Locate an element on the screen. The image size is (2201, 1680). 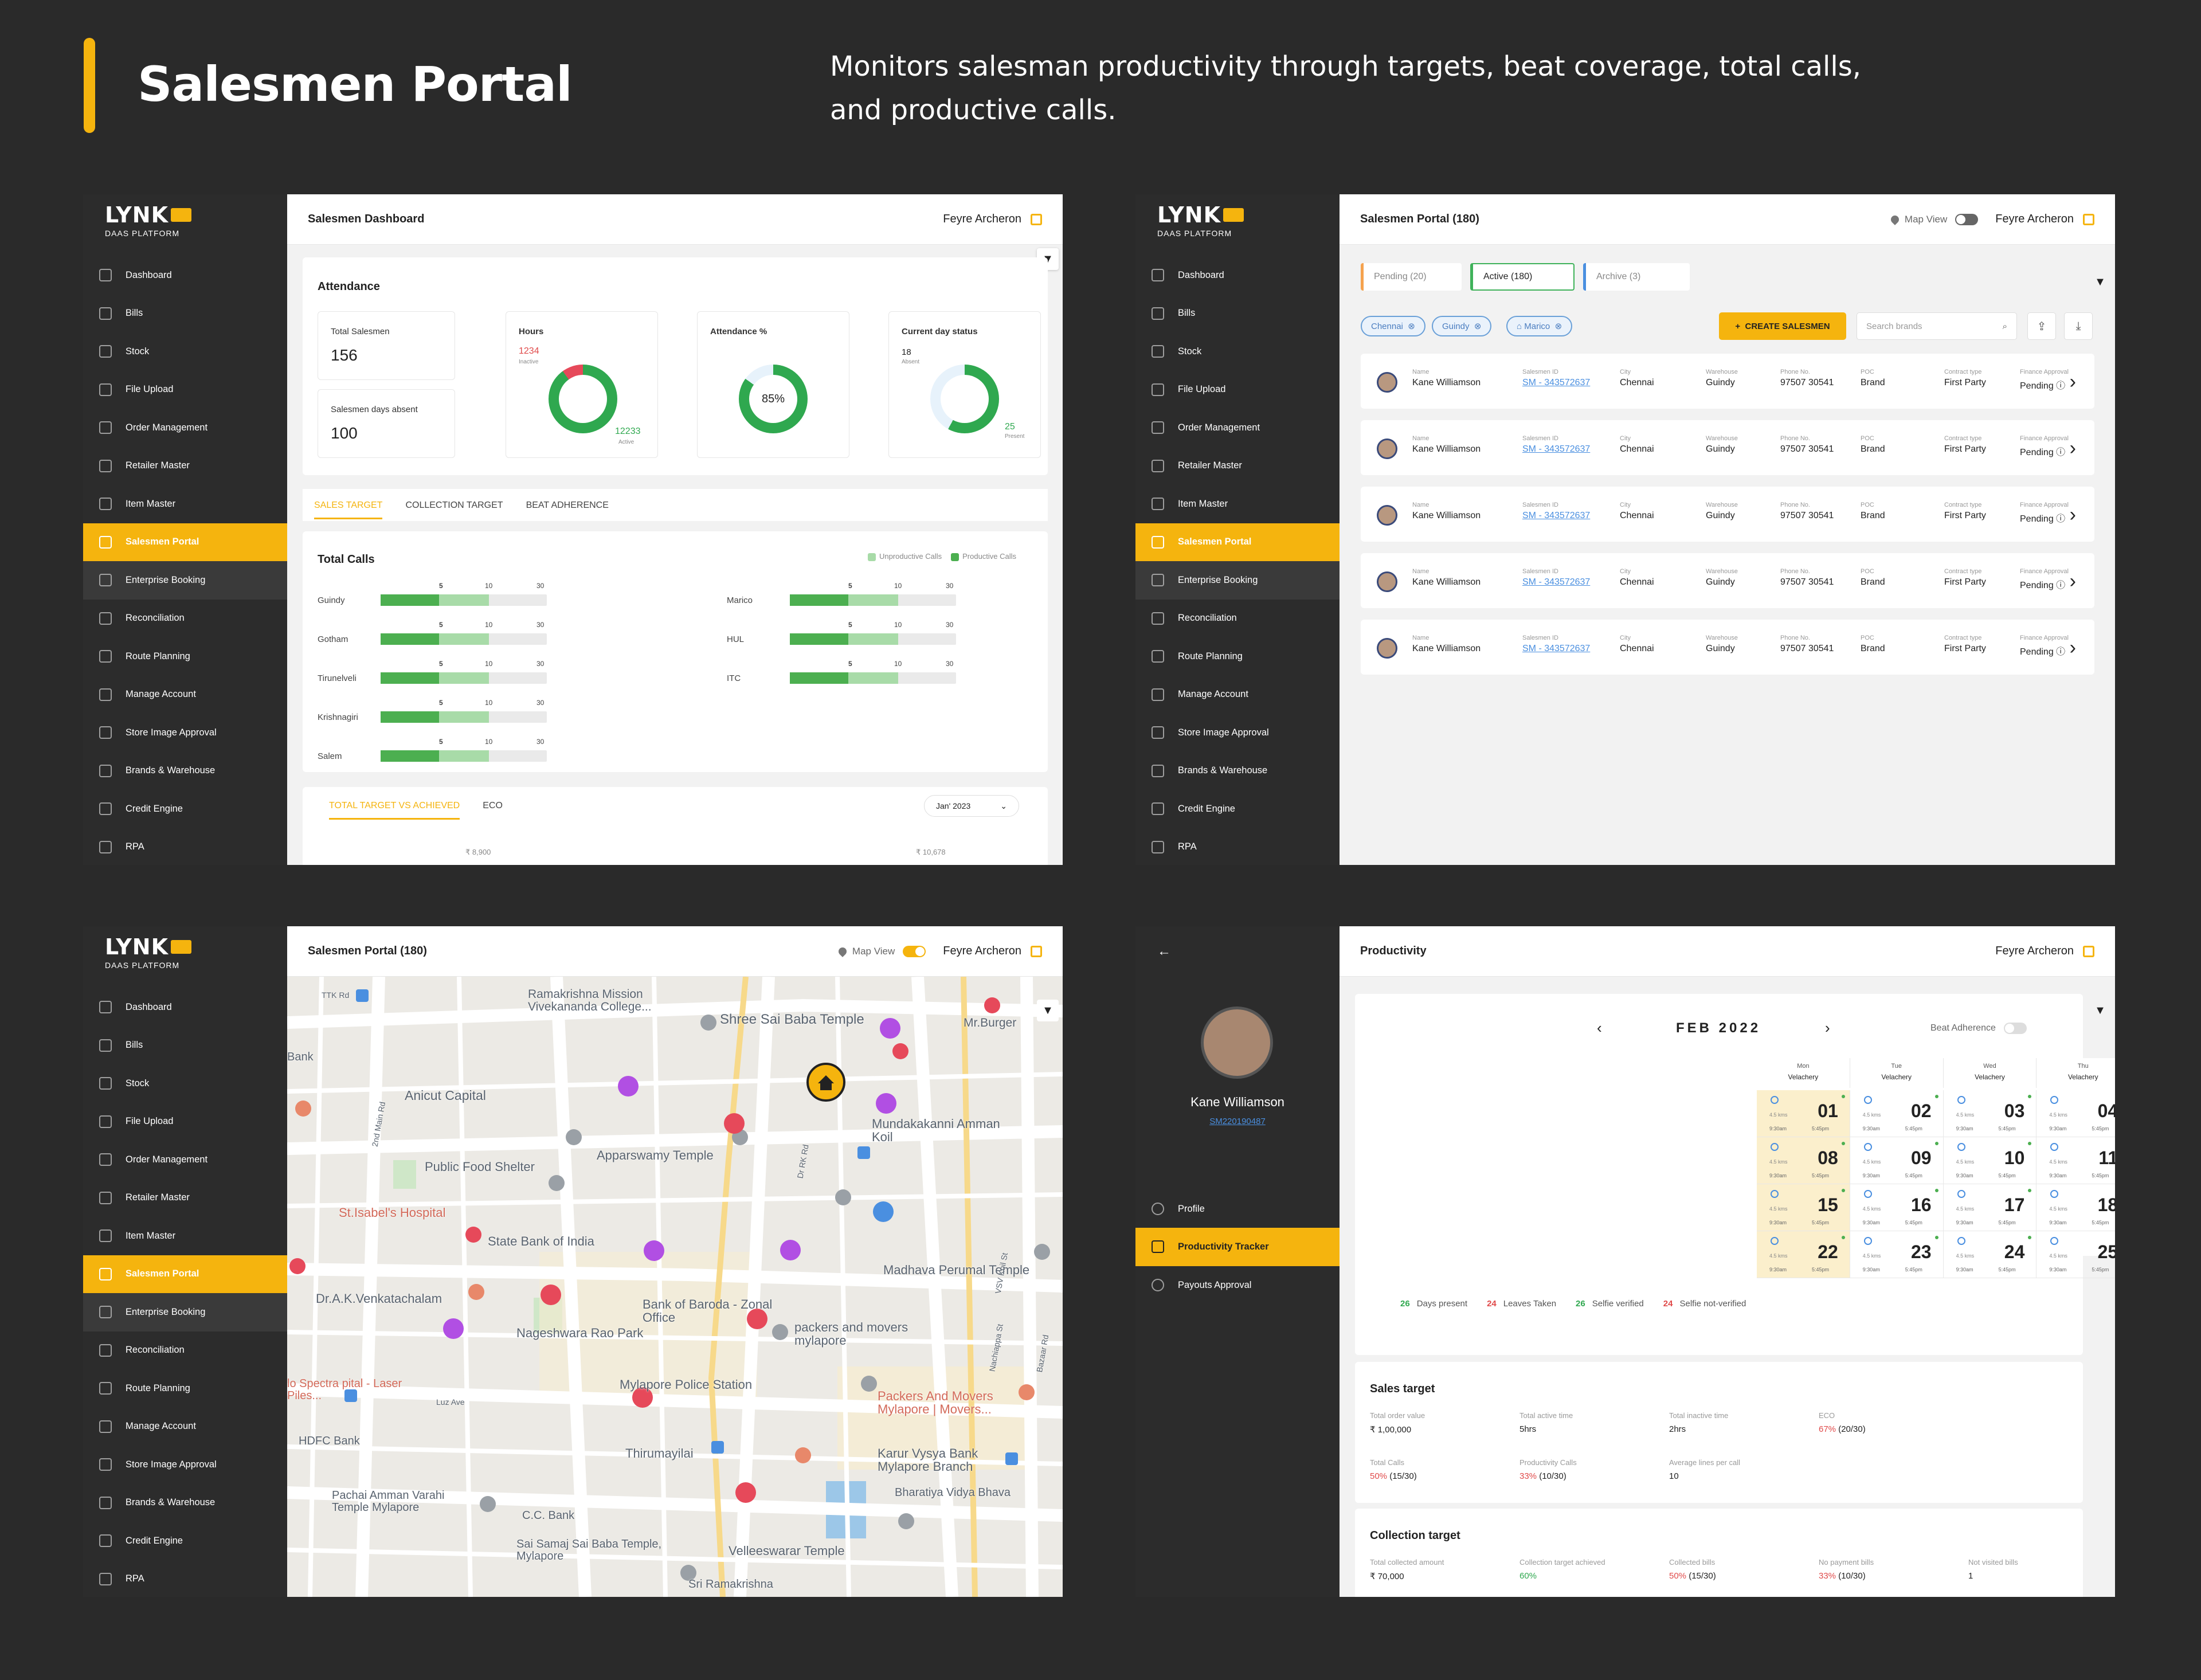
tab-eco: ECO is located at coordinates (493, 806).